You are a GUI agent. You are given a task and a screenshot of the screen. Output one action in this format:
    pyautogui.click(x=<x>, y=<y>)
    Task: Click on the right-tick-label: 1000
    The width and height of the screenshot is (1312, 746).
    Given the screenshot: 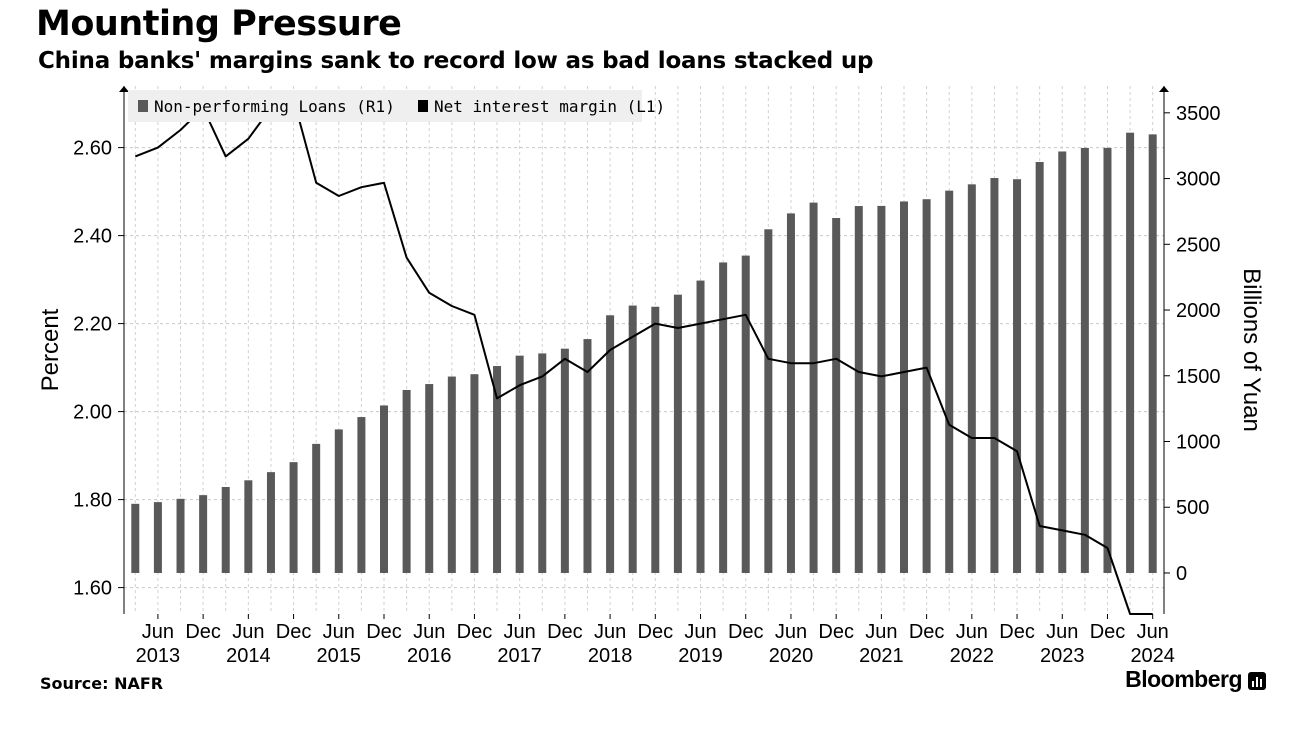 What is the action you would take?
    pyautogui.click(x=1198, y=443)
    